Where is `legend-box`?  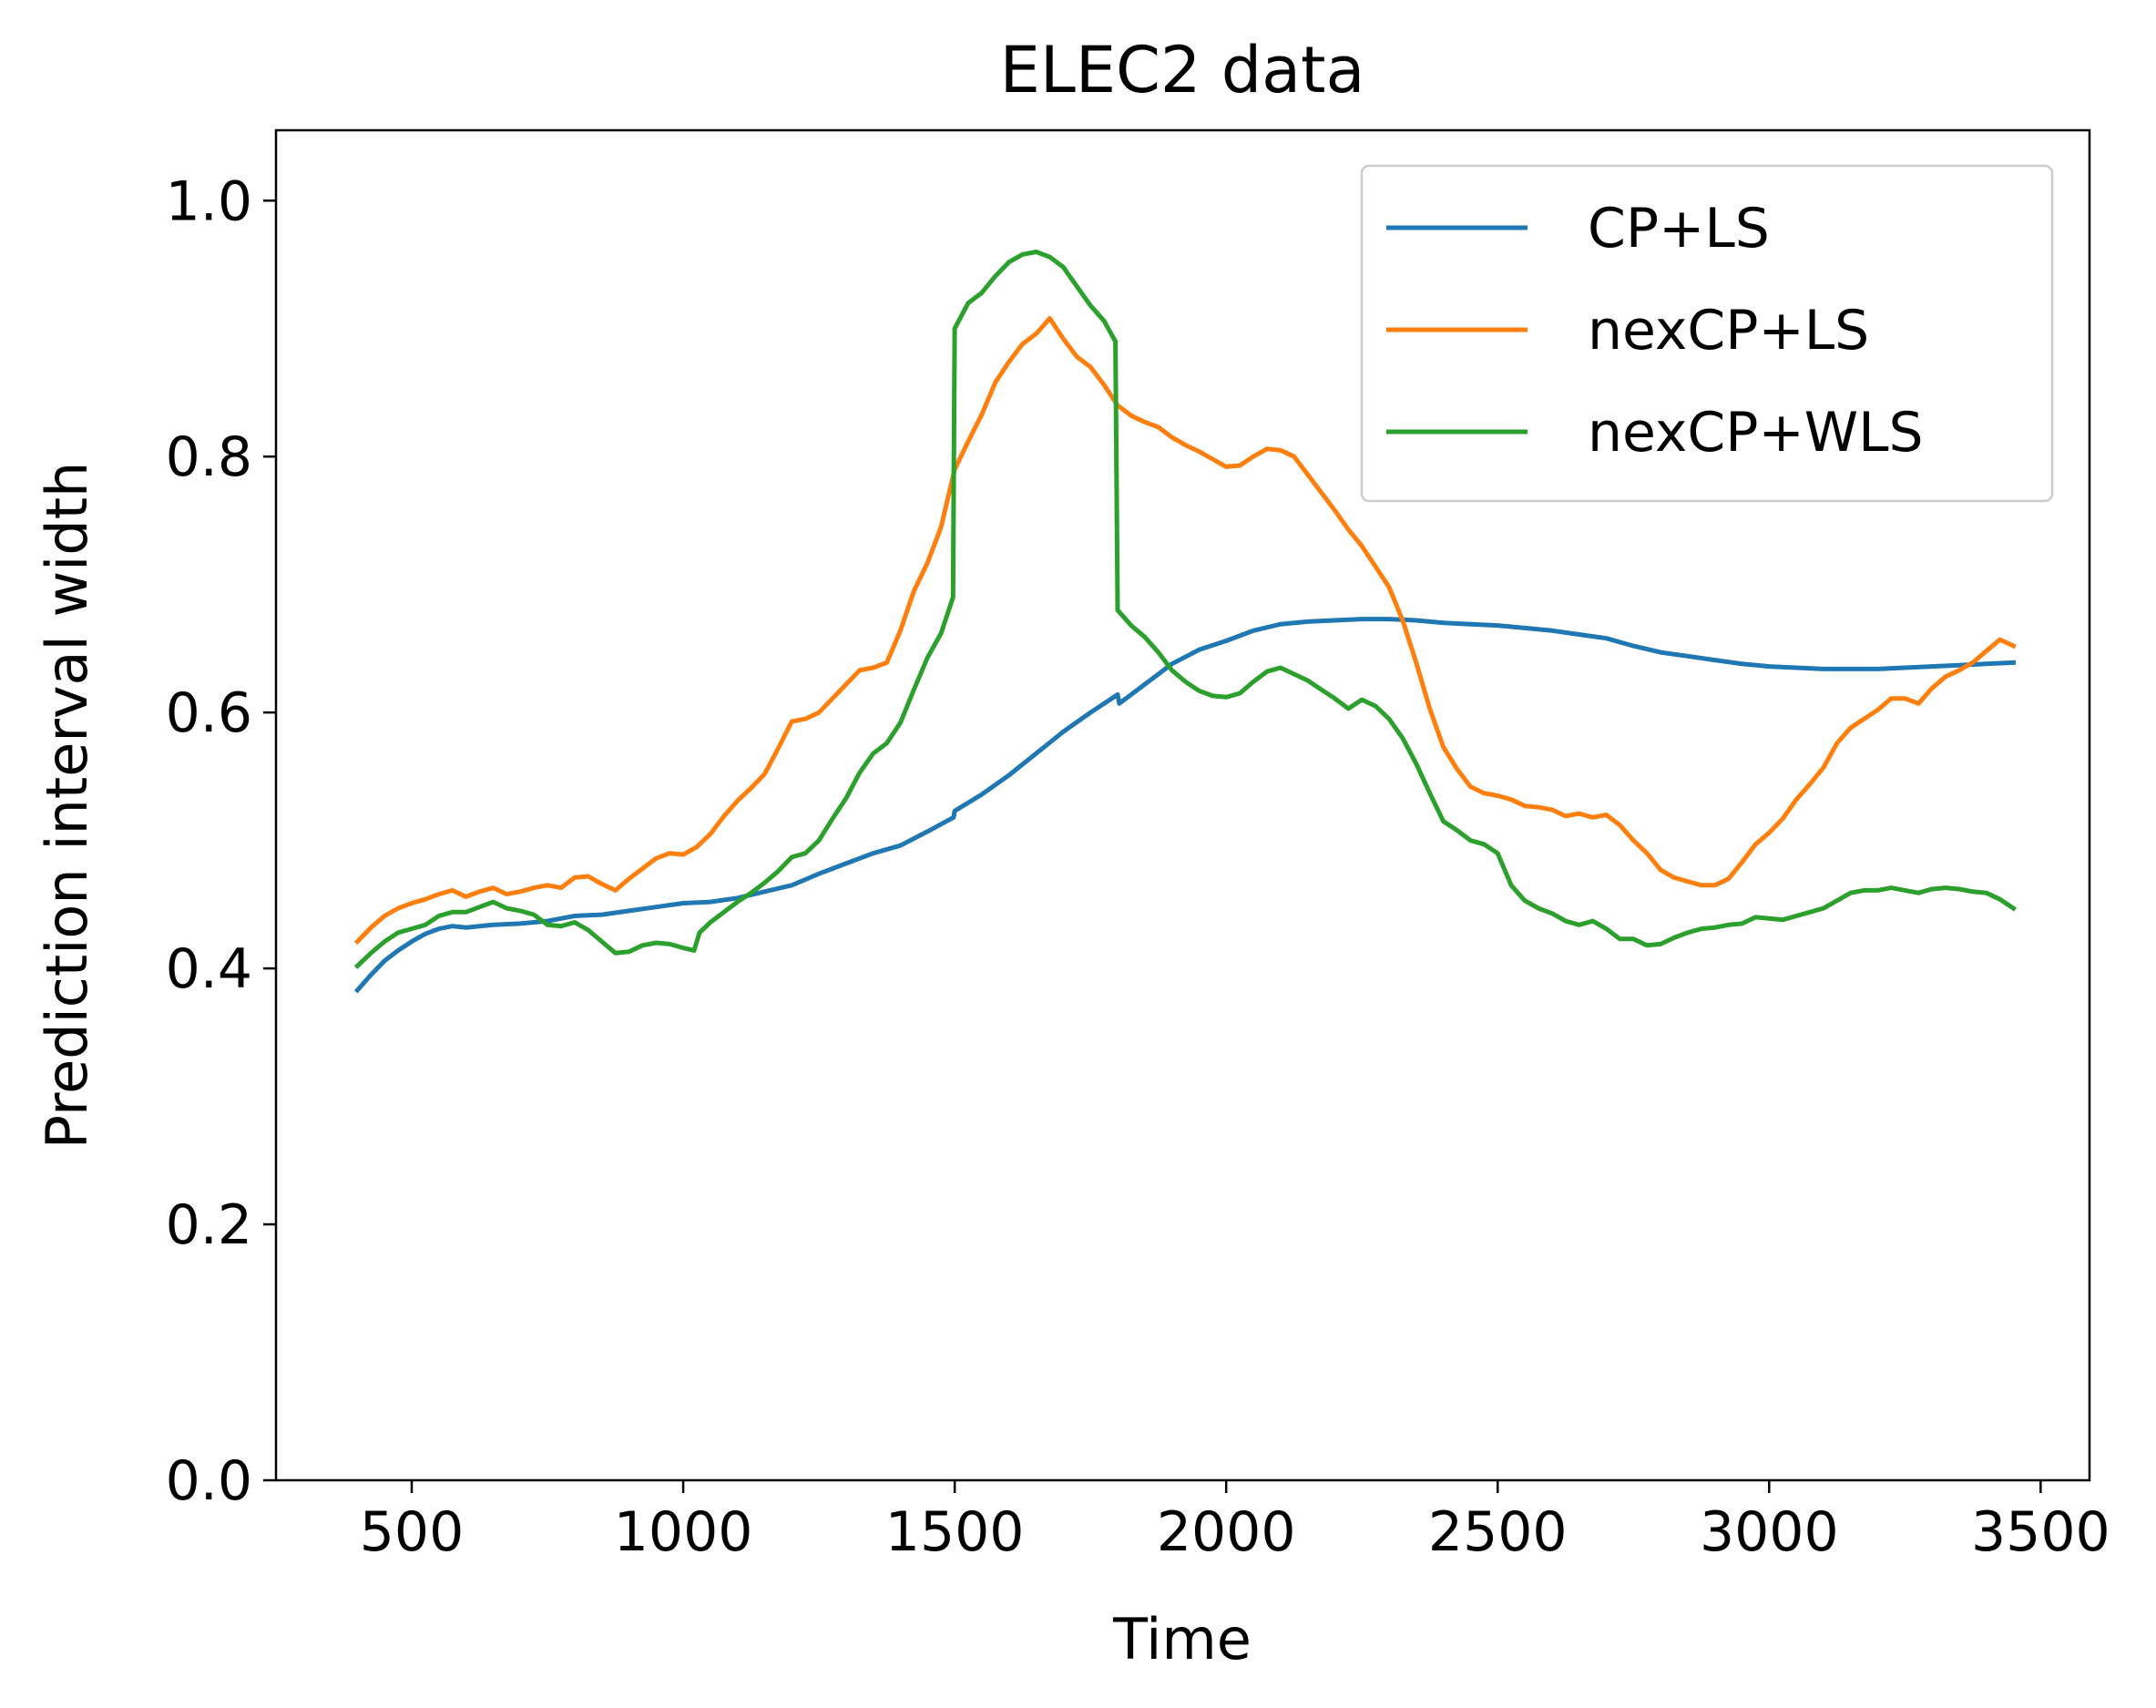 legend-box is located at coordinates (1707, 334).